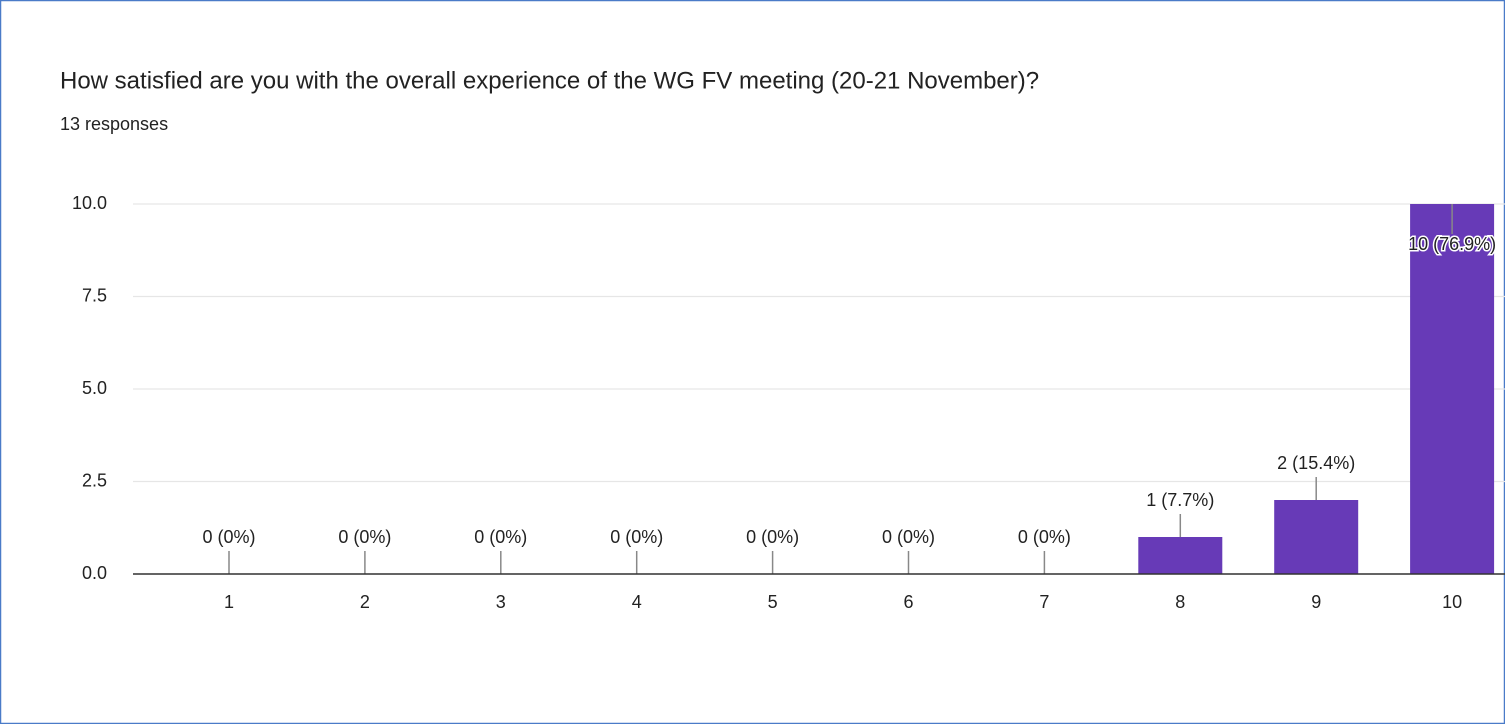  I want to click on x-tick-label: 7, so click(1044, 602).